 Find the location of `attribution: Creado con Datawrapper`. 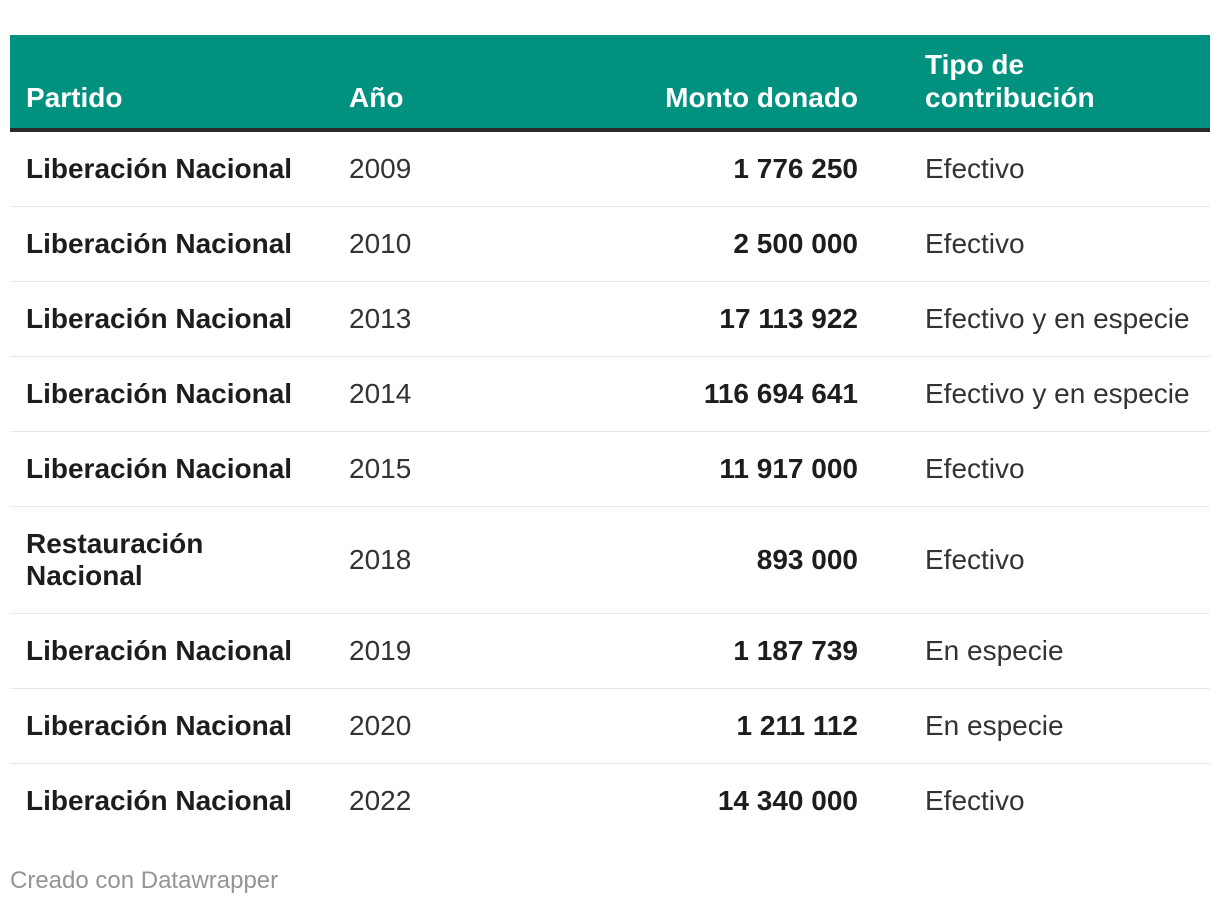

attribution: Creado con Datawrapper is located at coordinates (615, 881).